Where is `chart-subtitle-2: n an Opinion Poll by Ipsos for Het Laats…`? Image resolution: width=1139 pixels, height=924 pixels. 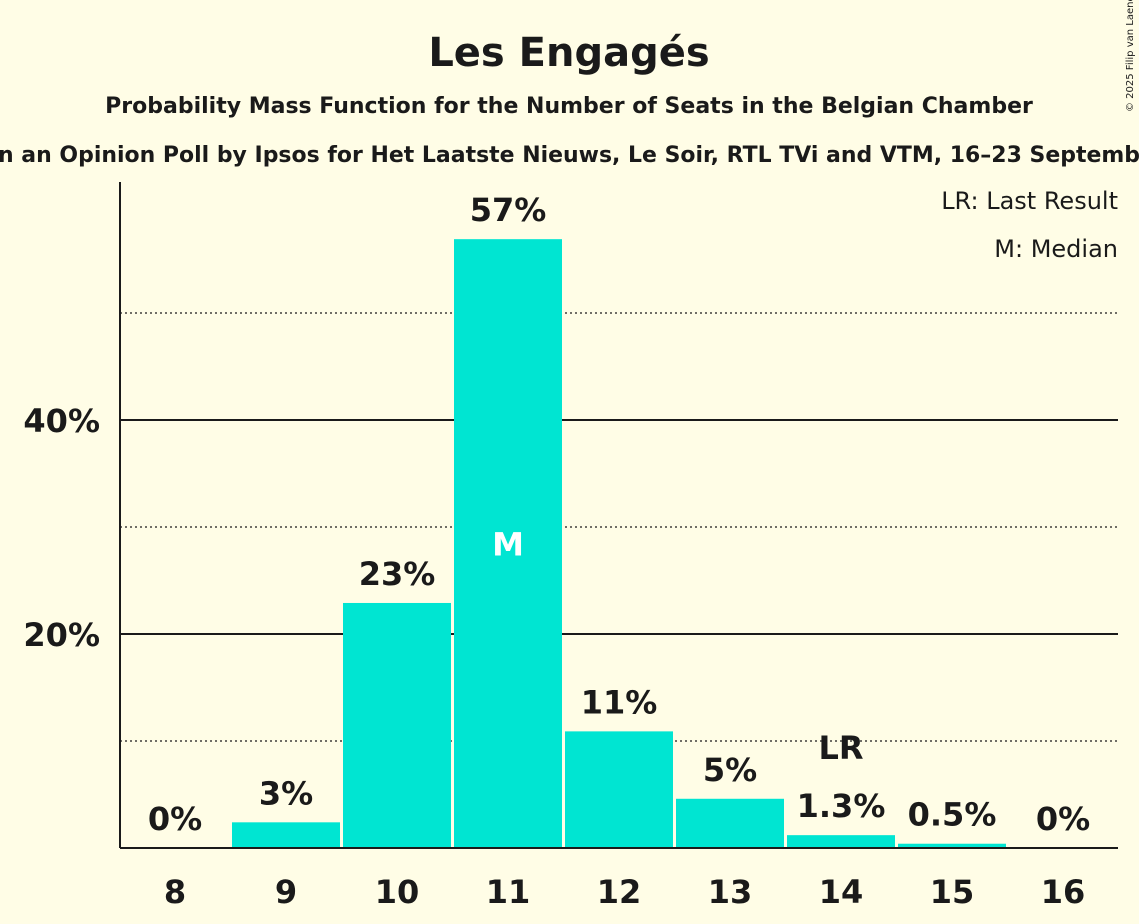
chart-subtitle-2: n an Opinion Poll by Ipsos for Het Laats… is located at coordinates (569, 155).